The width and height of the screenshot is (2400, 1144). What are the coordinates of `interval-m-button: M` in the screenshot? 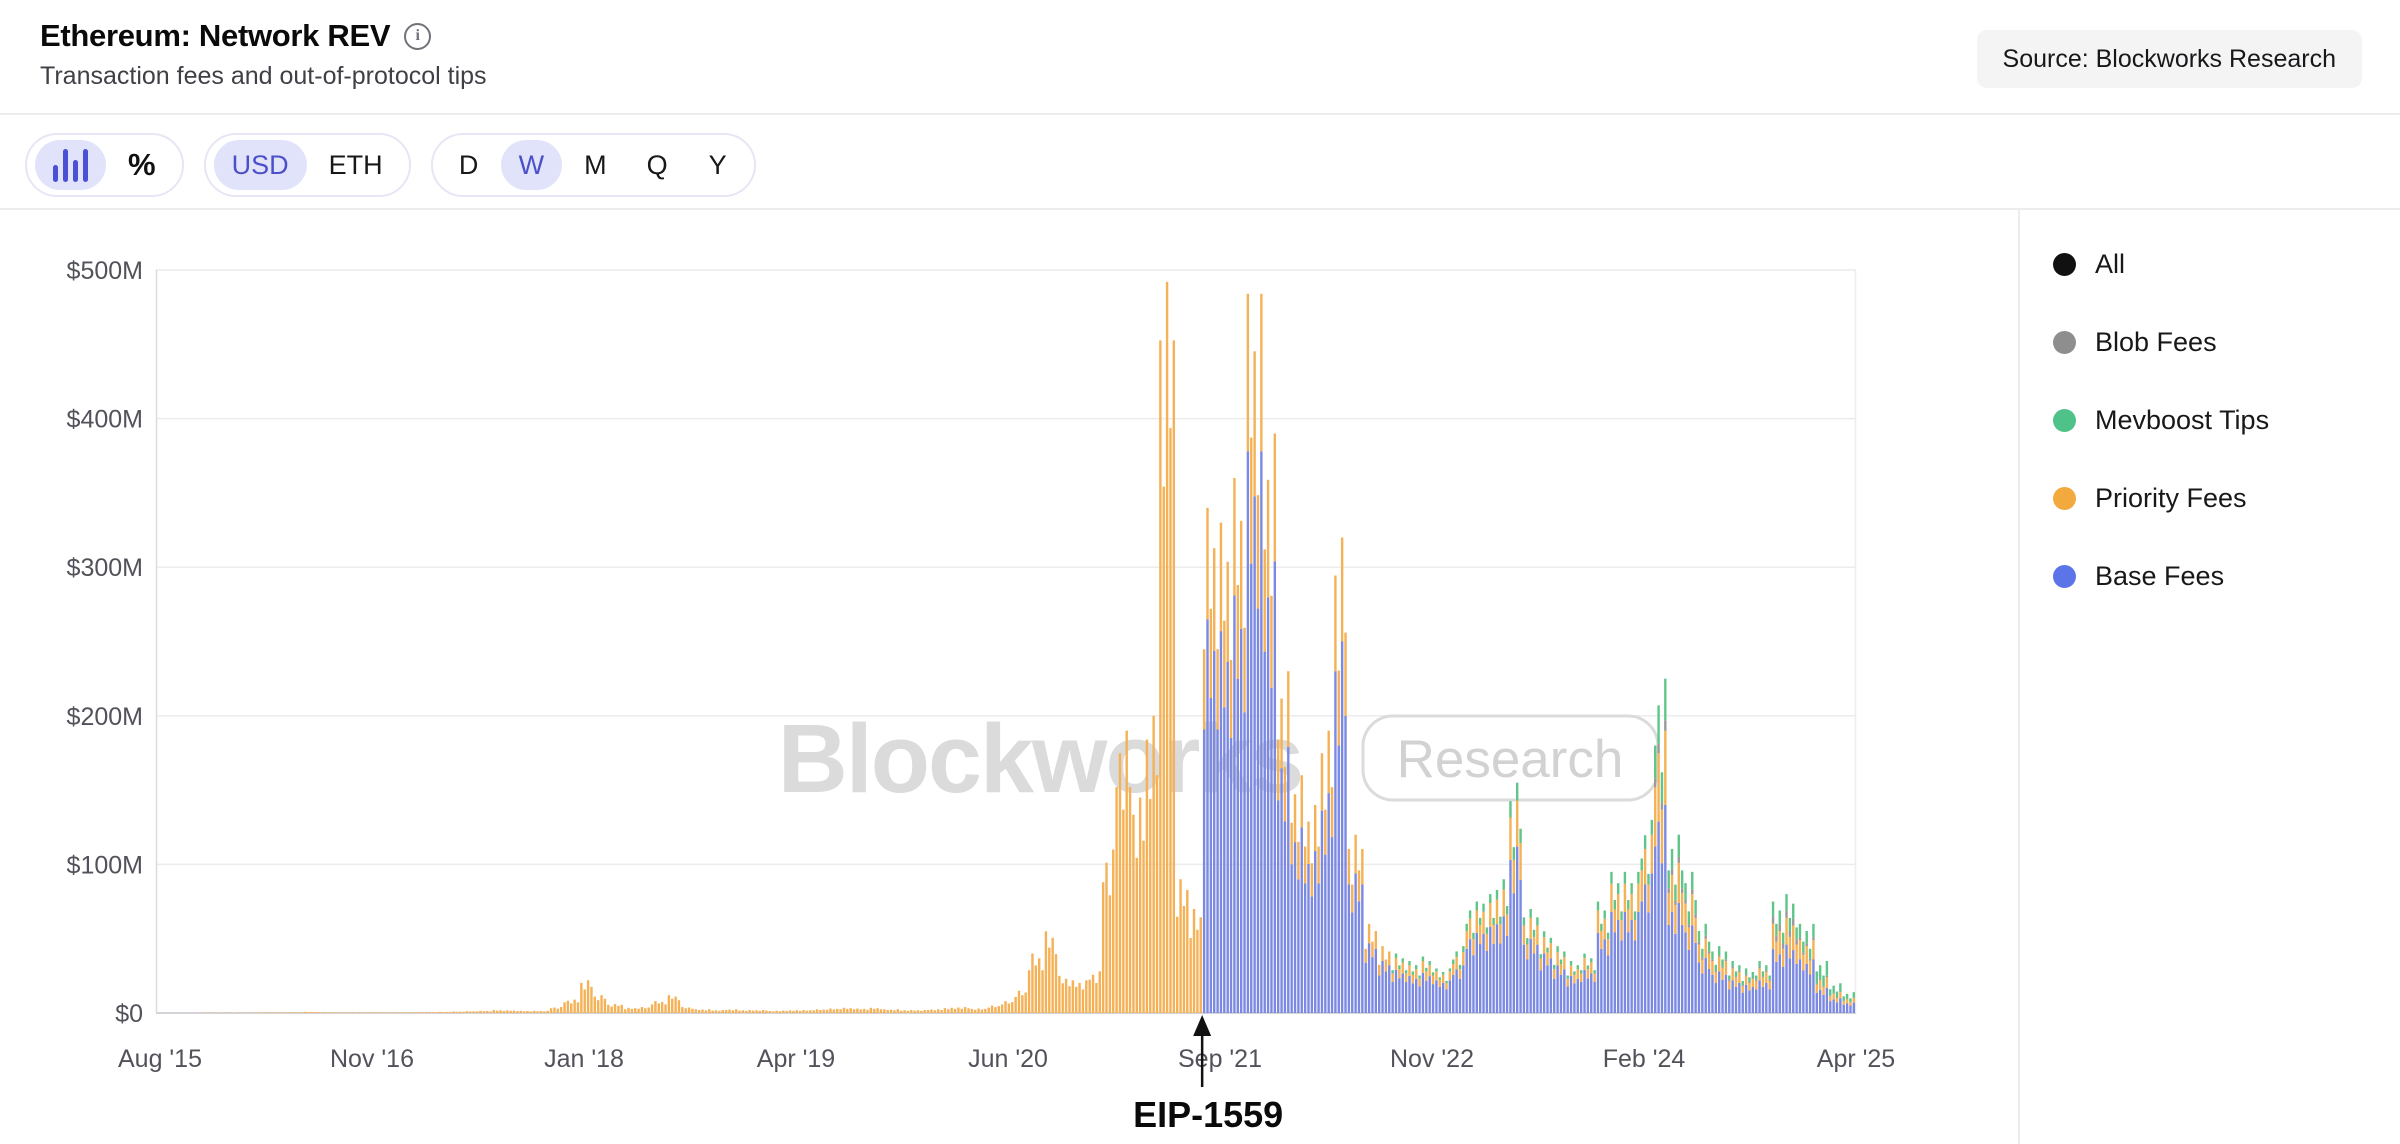 It's located at (595, 165).